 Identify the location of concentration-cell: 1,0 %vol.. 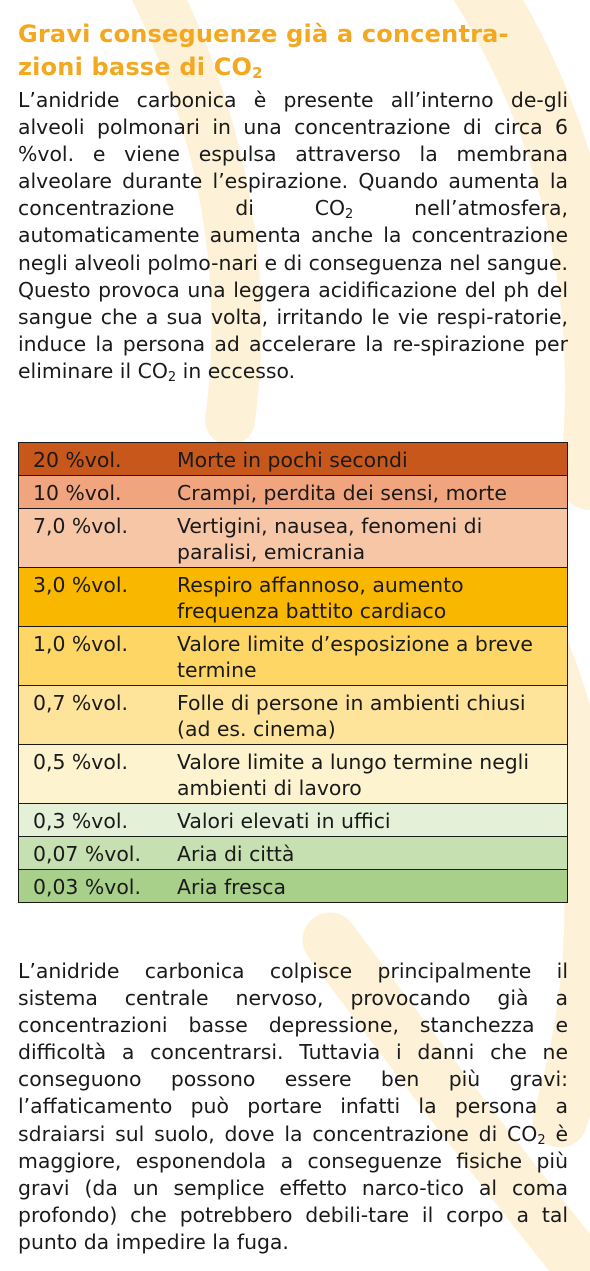
(93, 656).